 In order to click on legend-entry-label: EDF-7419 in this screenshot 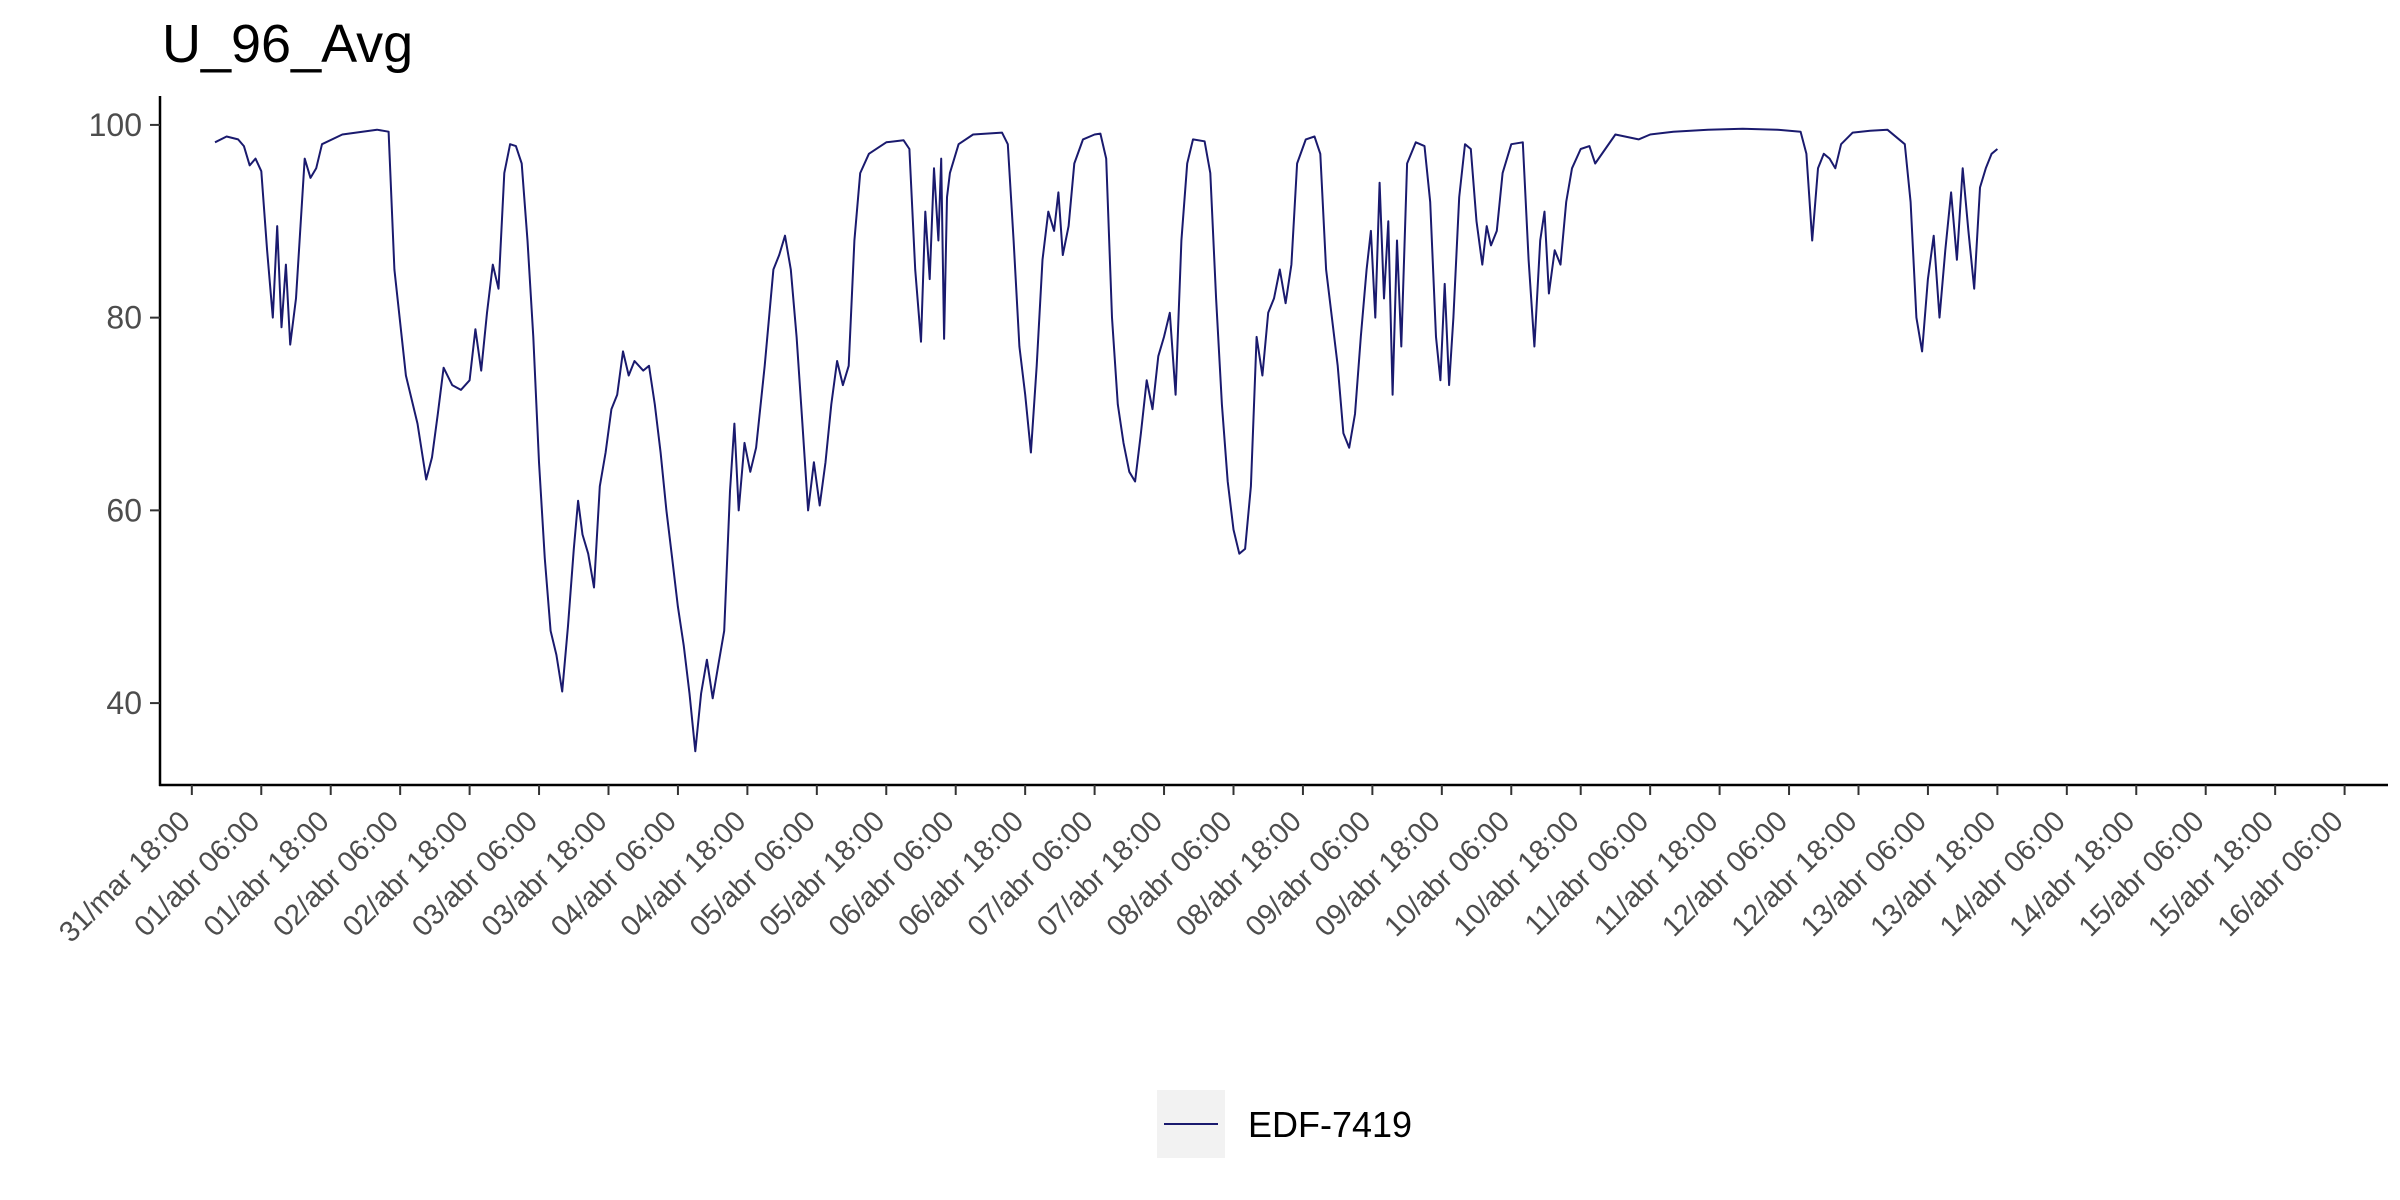, I will do `click(1330, 1124)`.